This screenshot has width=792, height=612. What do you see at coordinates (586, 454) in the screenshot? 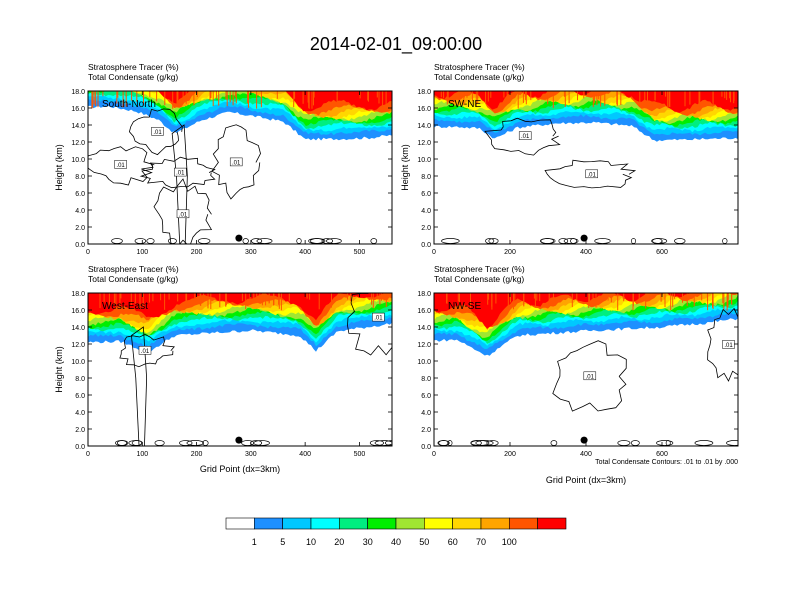
I see `x-tick-label: 400` at bounding box center [586, 454].